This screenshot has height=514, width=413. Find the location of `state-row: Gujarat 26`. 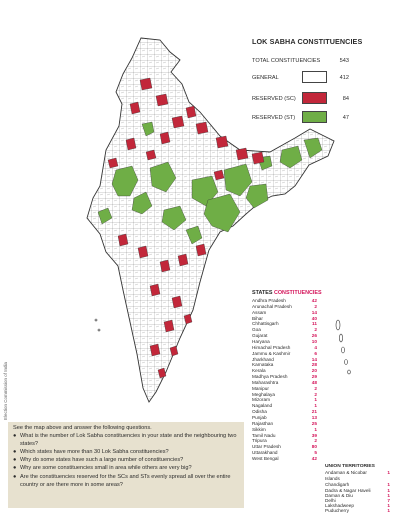

state-row: Gujarat 26 is located at coordinates (284, 336).